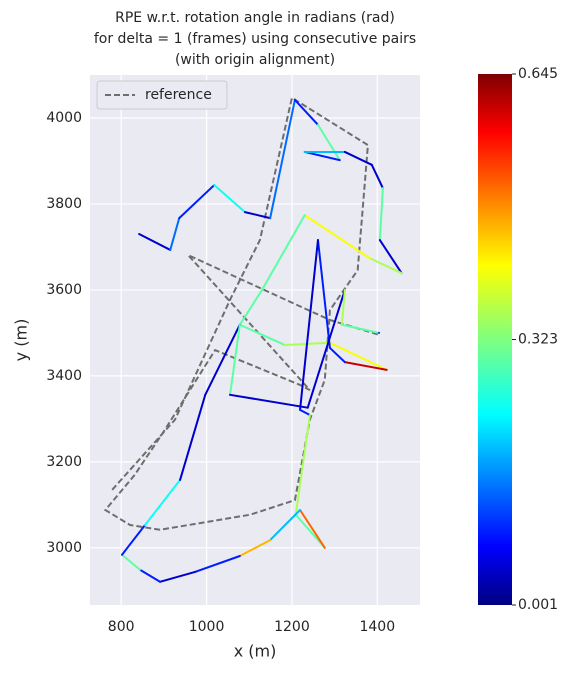 The height and width of the screenshot is (675, 569). I want to click on x-tick-label: 1400, so click(377, 627).